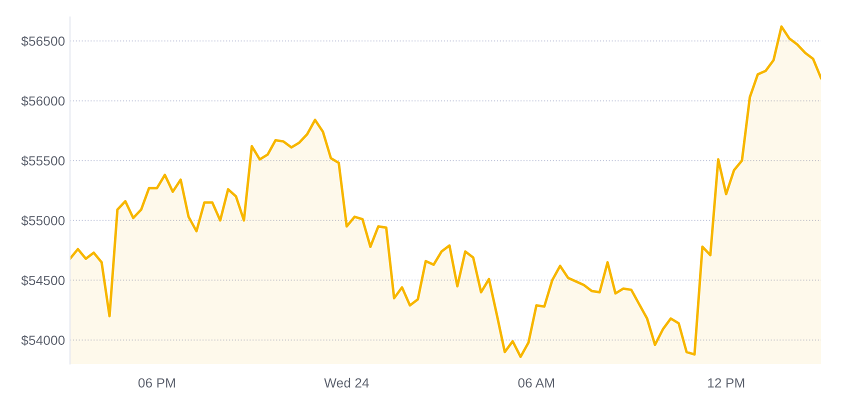 The height and width of the screenshot is (418, 849). I want to click on x-tick-label: 06 AM, so click(536, 383).